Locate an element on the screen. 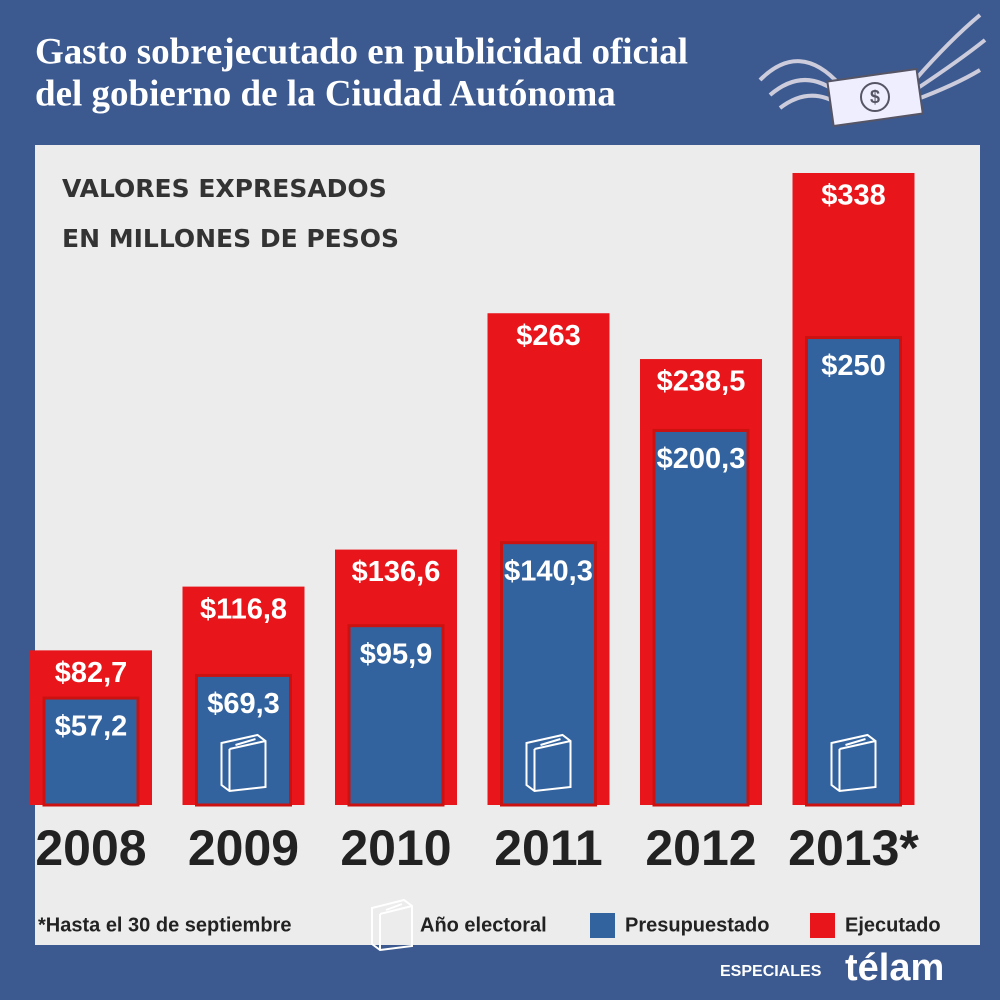 This screenshot has width=1000, height=1000. legend-label: Año electoral is located at coordinates (483, 925).